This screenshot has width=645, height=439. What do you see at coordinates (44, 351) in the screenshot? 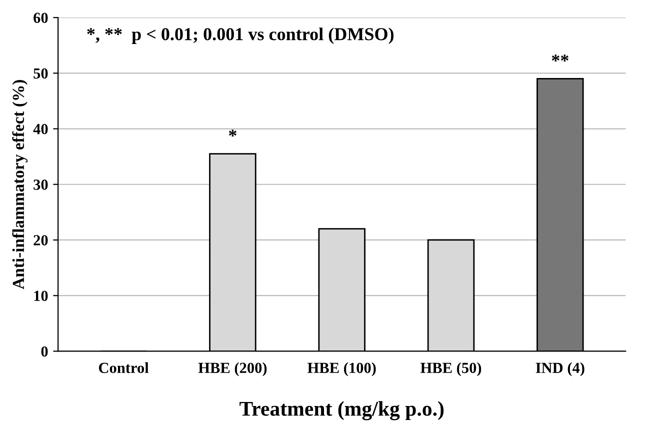
I see `y-tick-label: 0` at bounding box center [44, 351].